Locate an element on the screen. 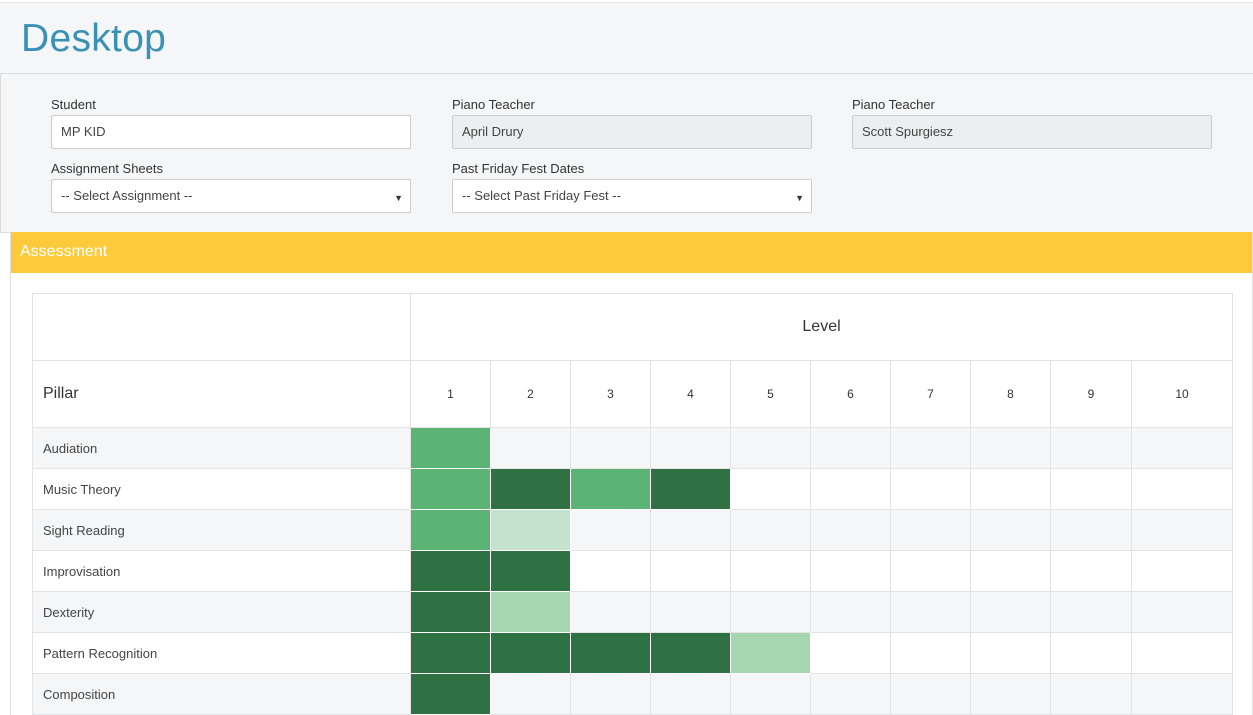  level-header-9: 9 is located at coordinates (1091, 394).